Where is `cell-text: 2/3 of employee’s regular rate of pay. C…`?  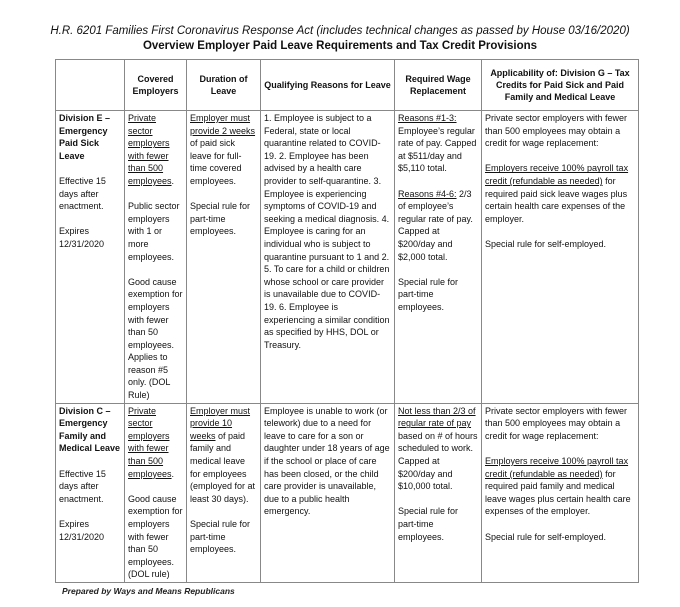
cell-text: 2/3 of employee’s regular rate of pay. C… is located at coordinates (435, 225).